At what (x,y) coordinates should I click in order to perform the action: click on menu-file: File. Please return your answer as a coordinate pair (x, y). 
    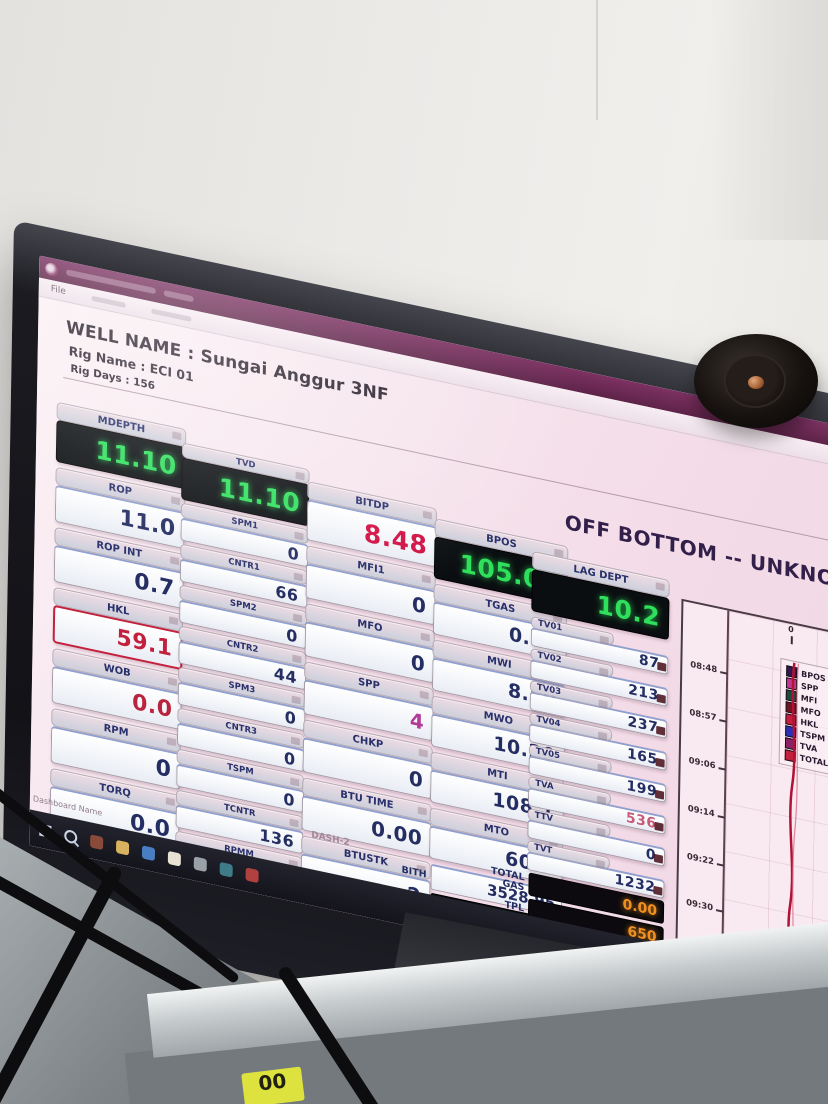
    Looking at the image, I should click on (58, 291).